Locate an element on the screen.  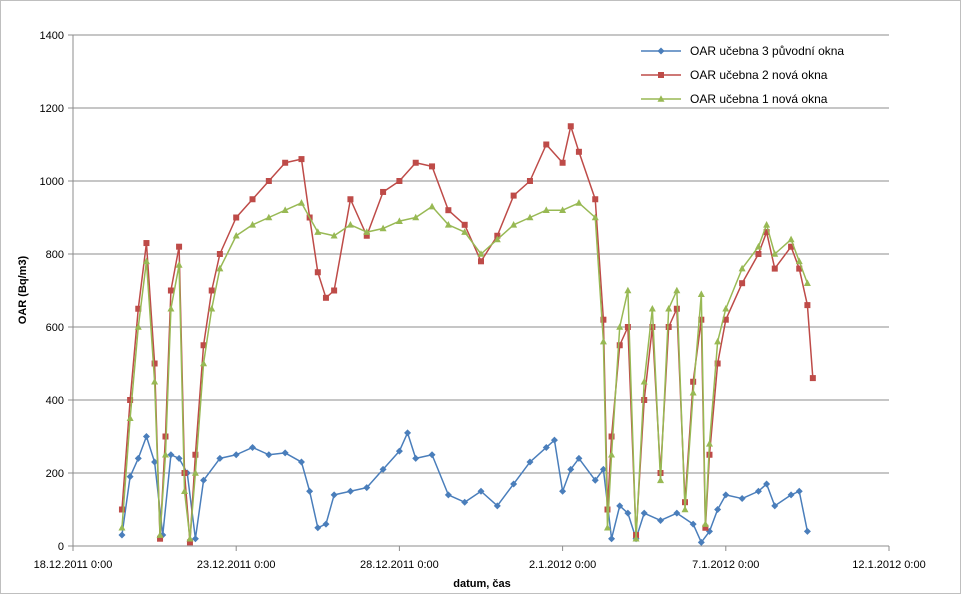
y-tick-label: 400 is located at coordinates (55, 401).